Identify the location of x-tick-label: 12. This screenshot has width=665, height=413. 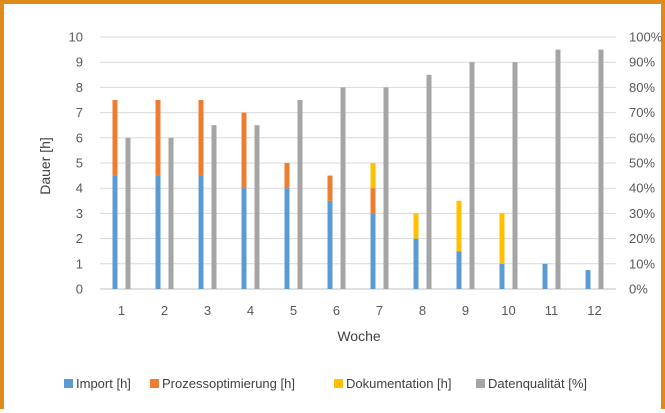
(594, 310).